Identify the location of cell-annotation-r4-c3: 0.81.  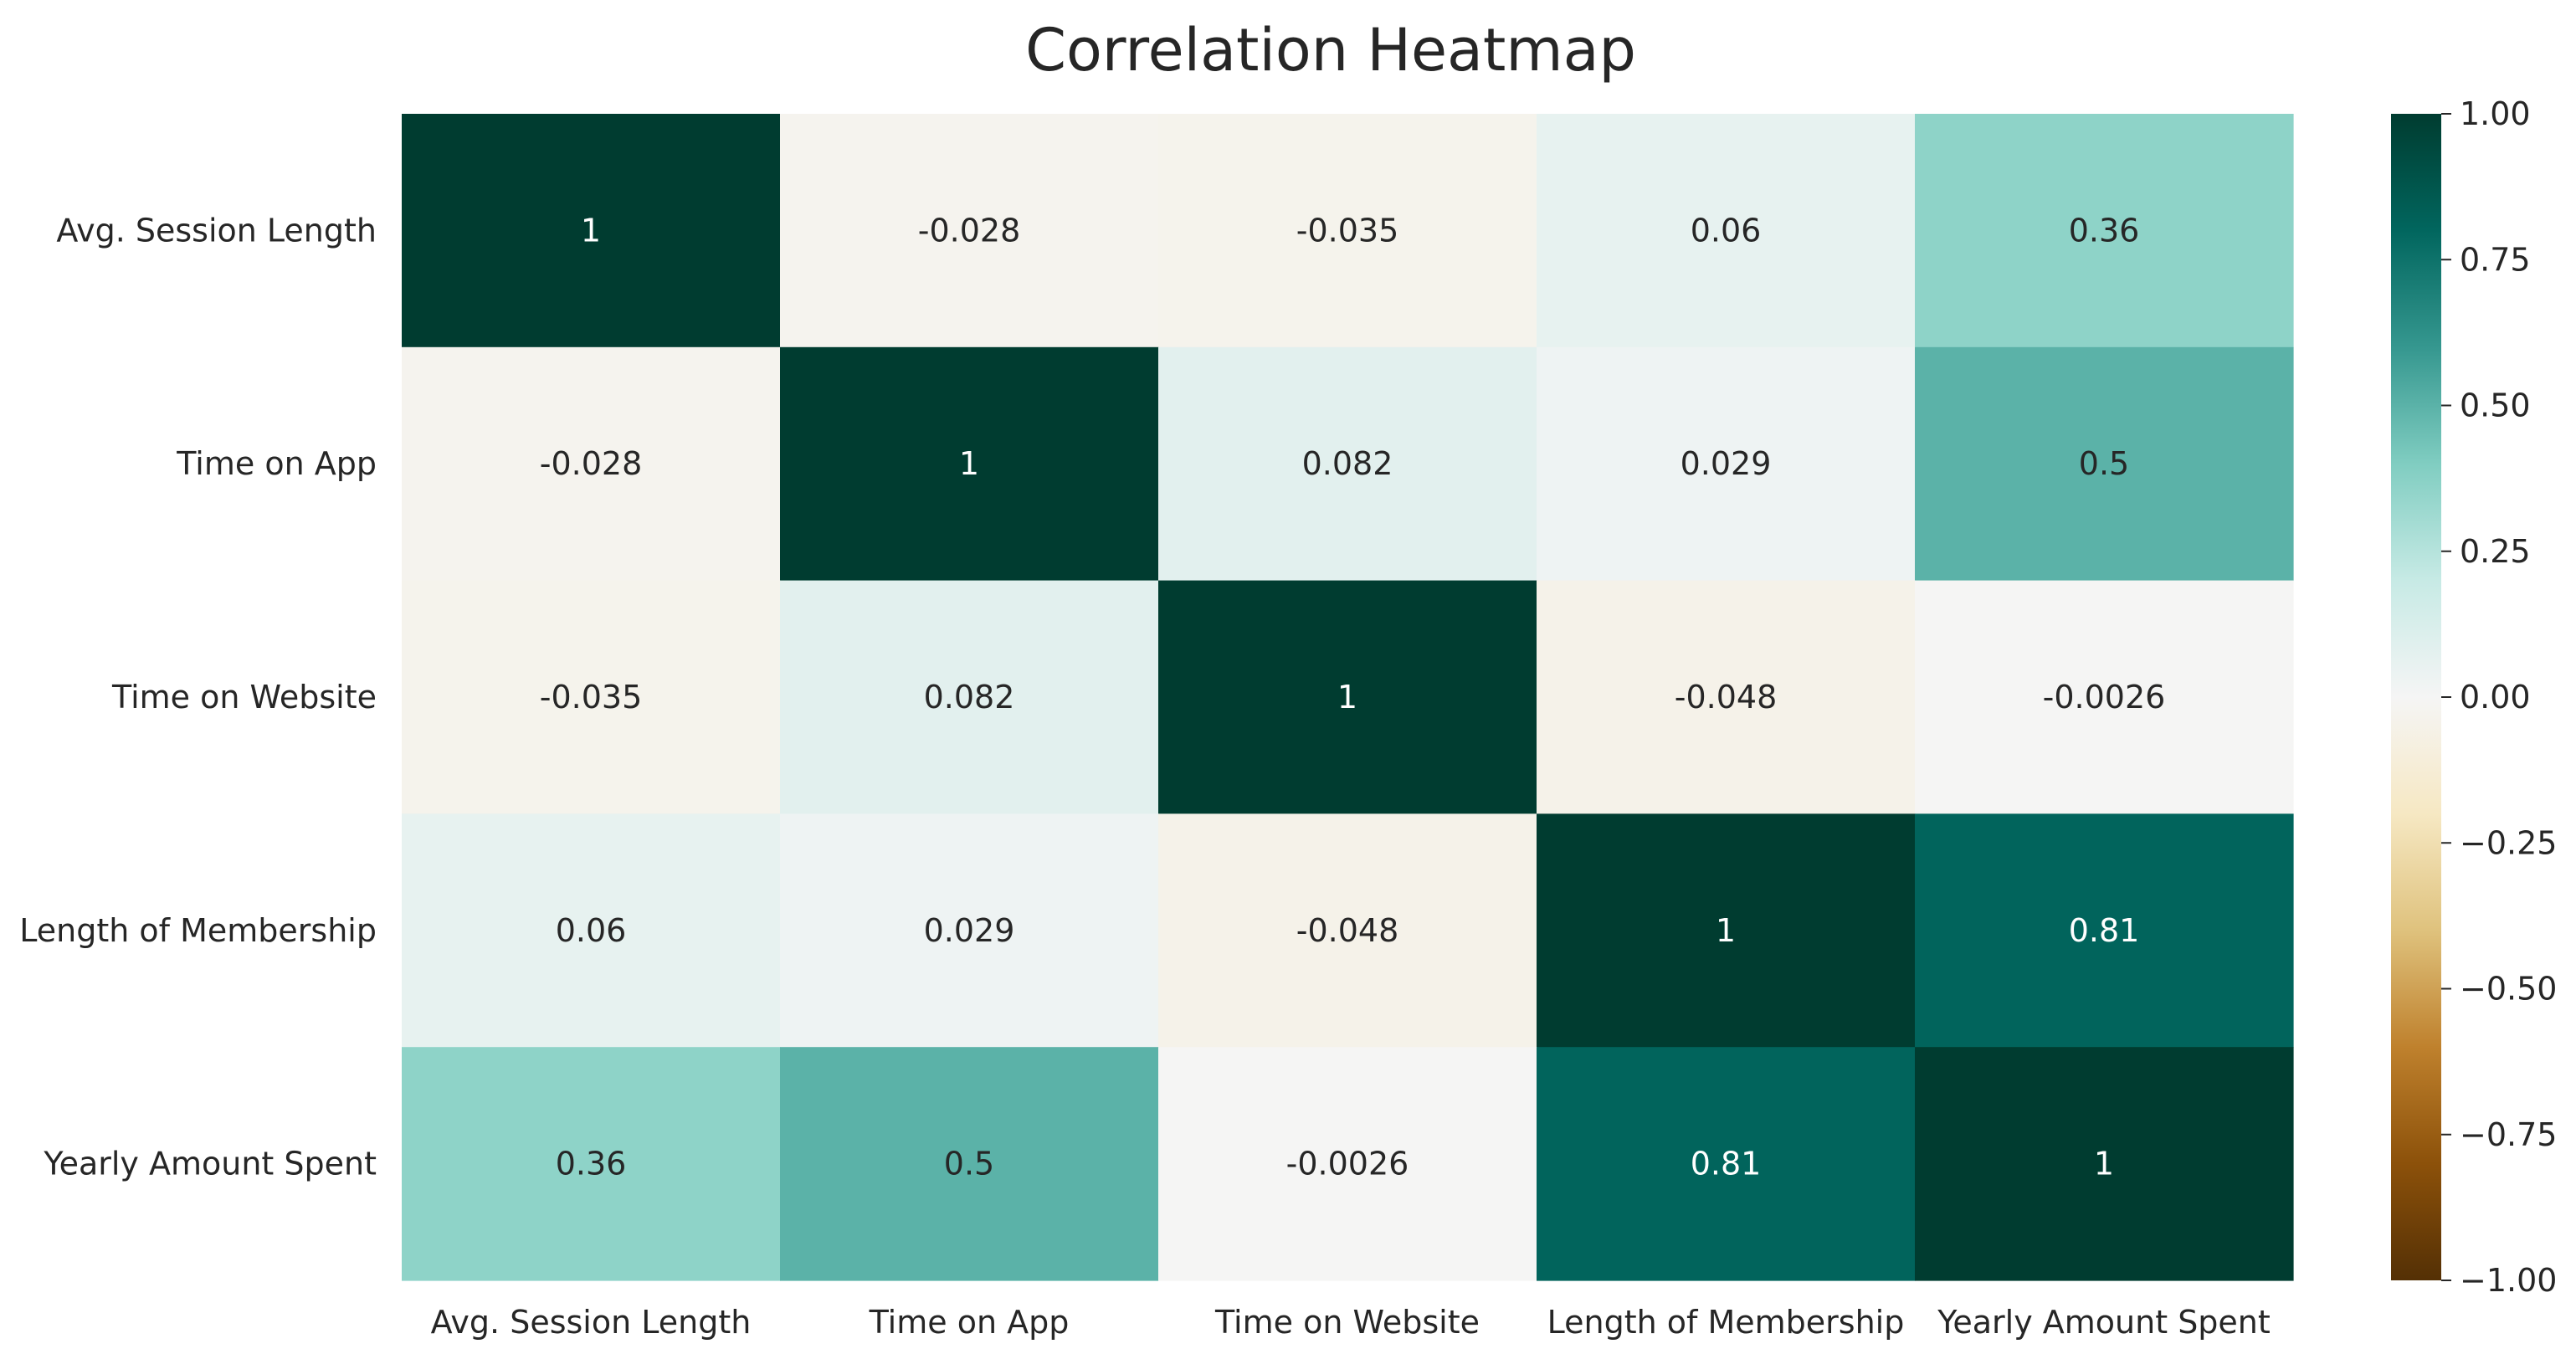
(1726, 1164).